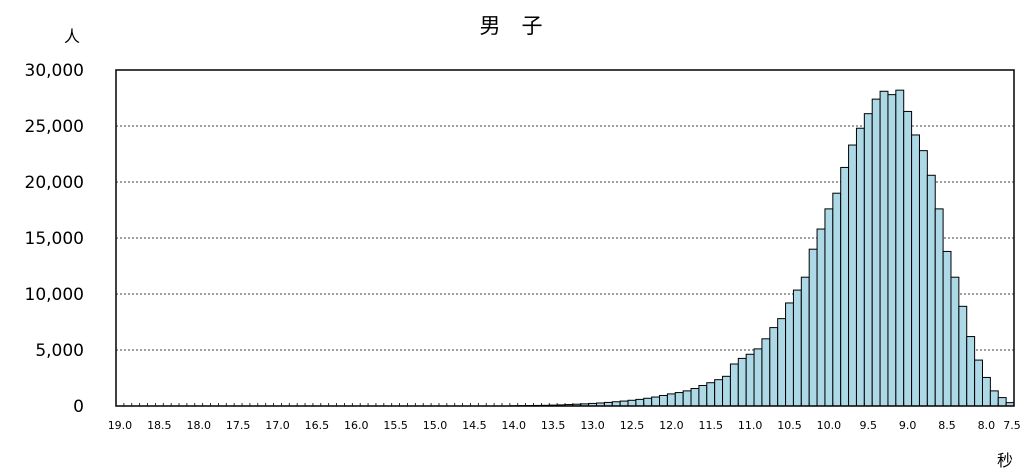 The width and height of the screenshot is (1022, 470). I want to click on x-tick-label: 9.0, so click(908, 425).